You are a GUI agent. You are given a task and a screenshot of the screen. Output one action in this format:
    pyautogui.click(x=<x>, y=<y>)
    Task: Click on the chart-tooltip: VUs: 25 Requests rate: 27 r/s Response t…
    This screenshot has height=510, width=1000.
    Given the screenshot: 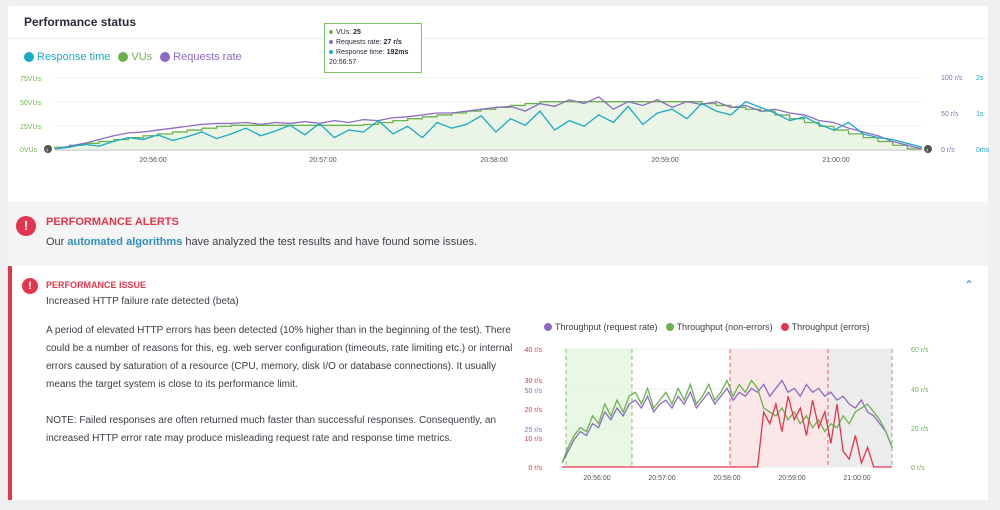 What is the action you would take?
    pyautogui.click(x=373, y=48)
    